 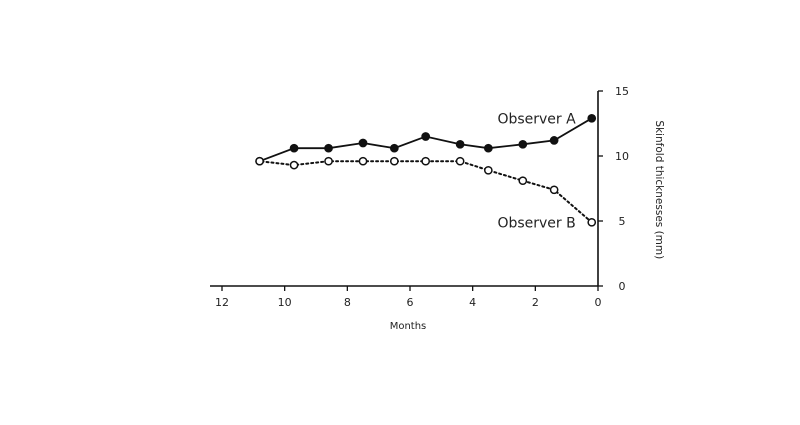 What do you see at coordinates (613, 189) in the screenshot?
I see `y-ticks-group: 0 5 10 15` at bounding box center [613, 189].